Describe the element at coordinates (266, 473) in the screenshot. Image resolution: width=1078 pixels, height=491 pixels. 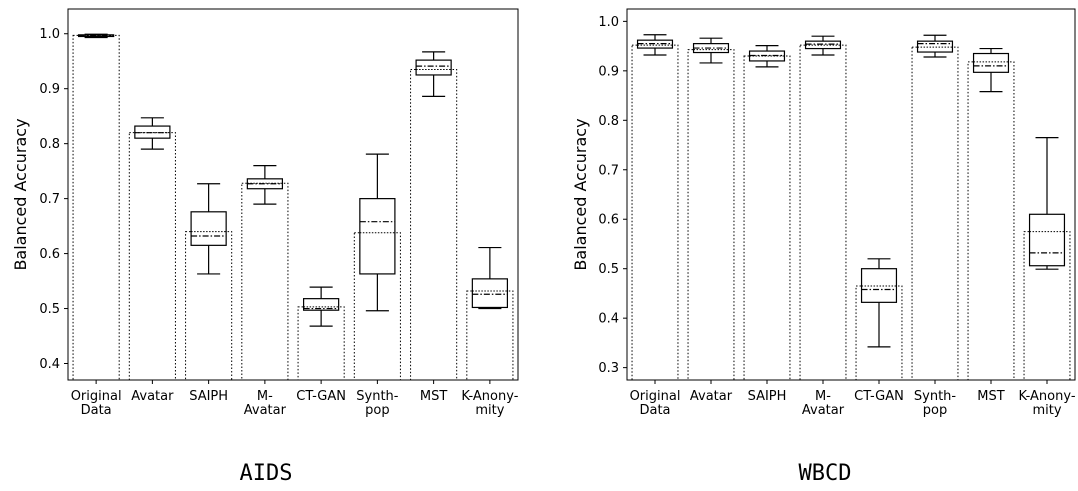
I see `aids-caption: AIDS` at that location.